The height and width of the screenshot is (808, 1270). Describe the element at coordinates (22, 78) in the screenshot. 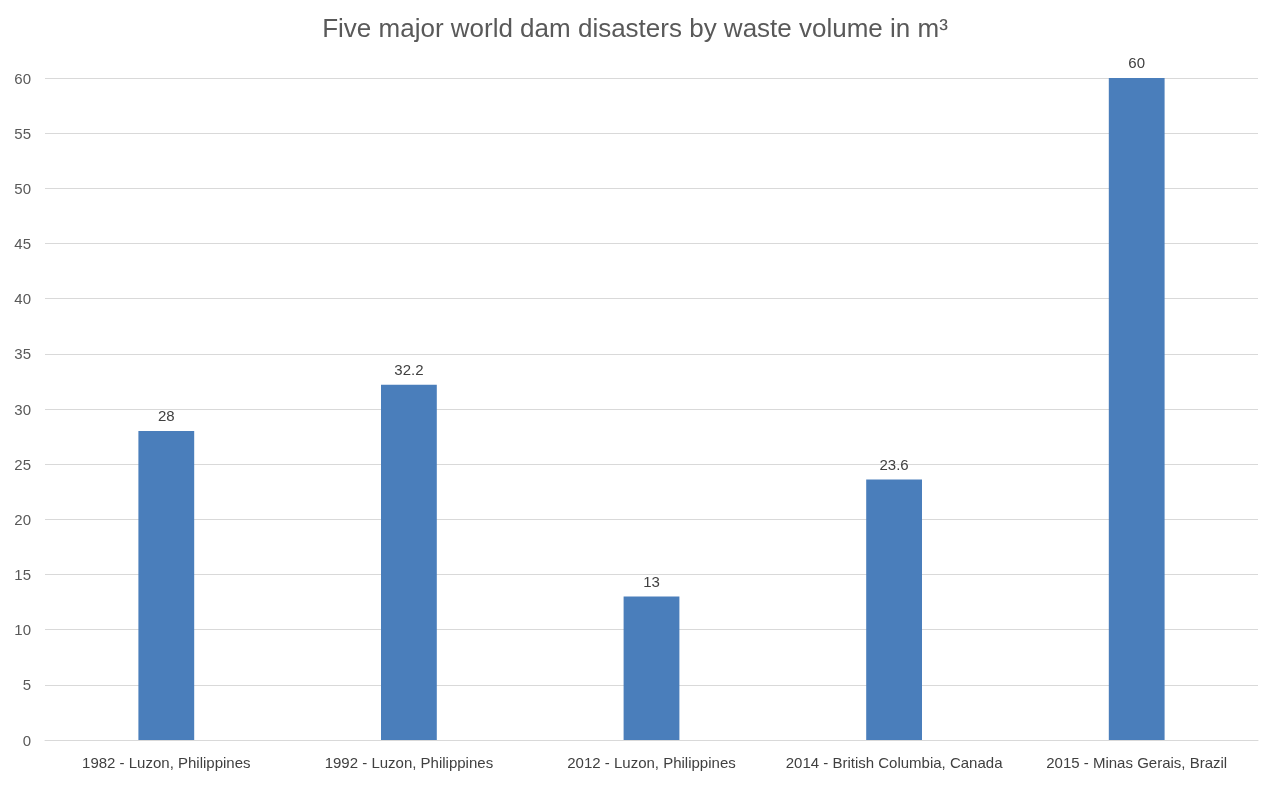

I see `y-tick-label: 60` at that location.